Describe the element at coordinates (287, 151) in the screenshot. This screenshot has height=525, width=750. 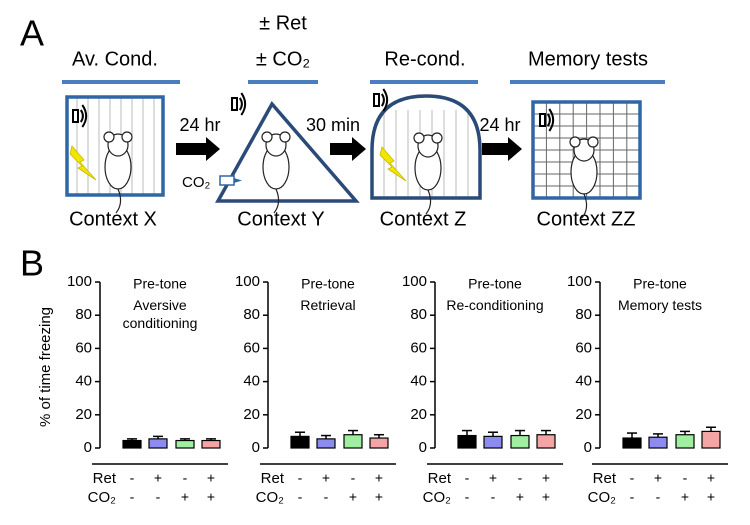
I see `context-y` at that location.